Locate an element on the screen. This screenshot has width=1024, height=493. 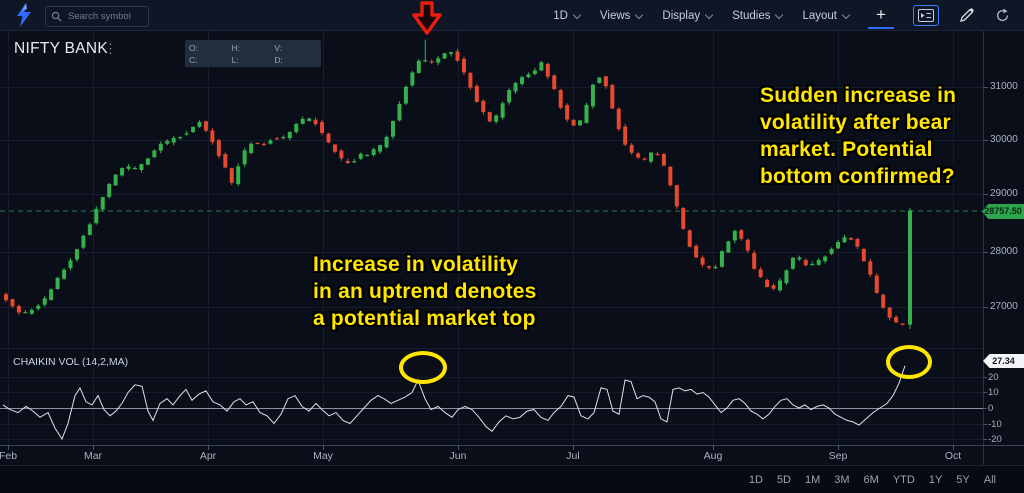
annotation-line: volatility after bear is located at coordinates (855, 122).